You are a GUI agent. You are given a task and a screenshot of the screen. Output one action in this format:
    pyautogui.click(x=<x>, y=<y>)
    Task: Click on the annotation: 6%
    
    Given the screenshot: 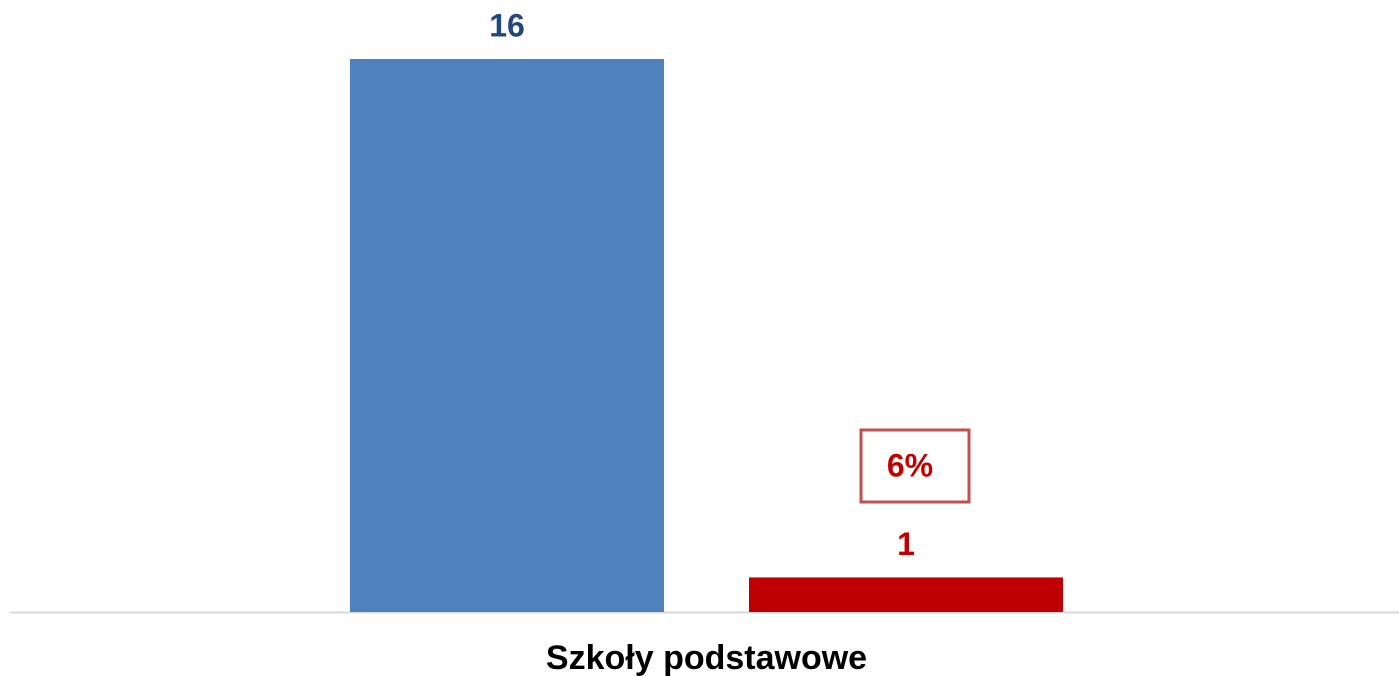 What is the action you would take?
    pyautogui.click(x=910, y=465)
    